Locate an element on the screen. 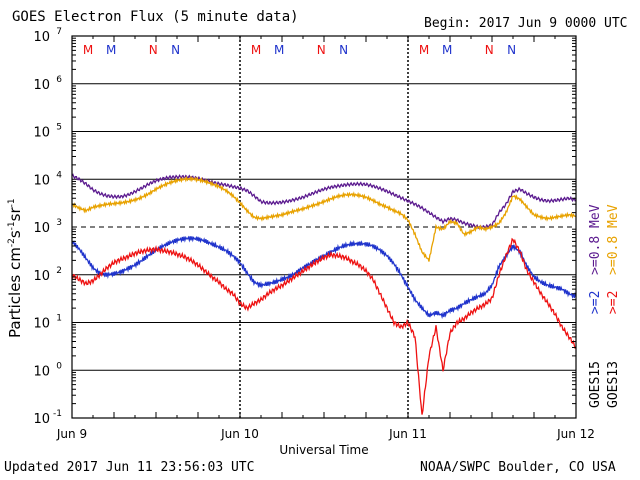 This screenshot has height=480, width=640. x-tick-label: Jun 11 is located at coordinates (407, 434).